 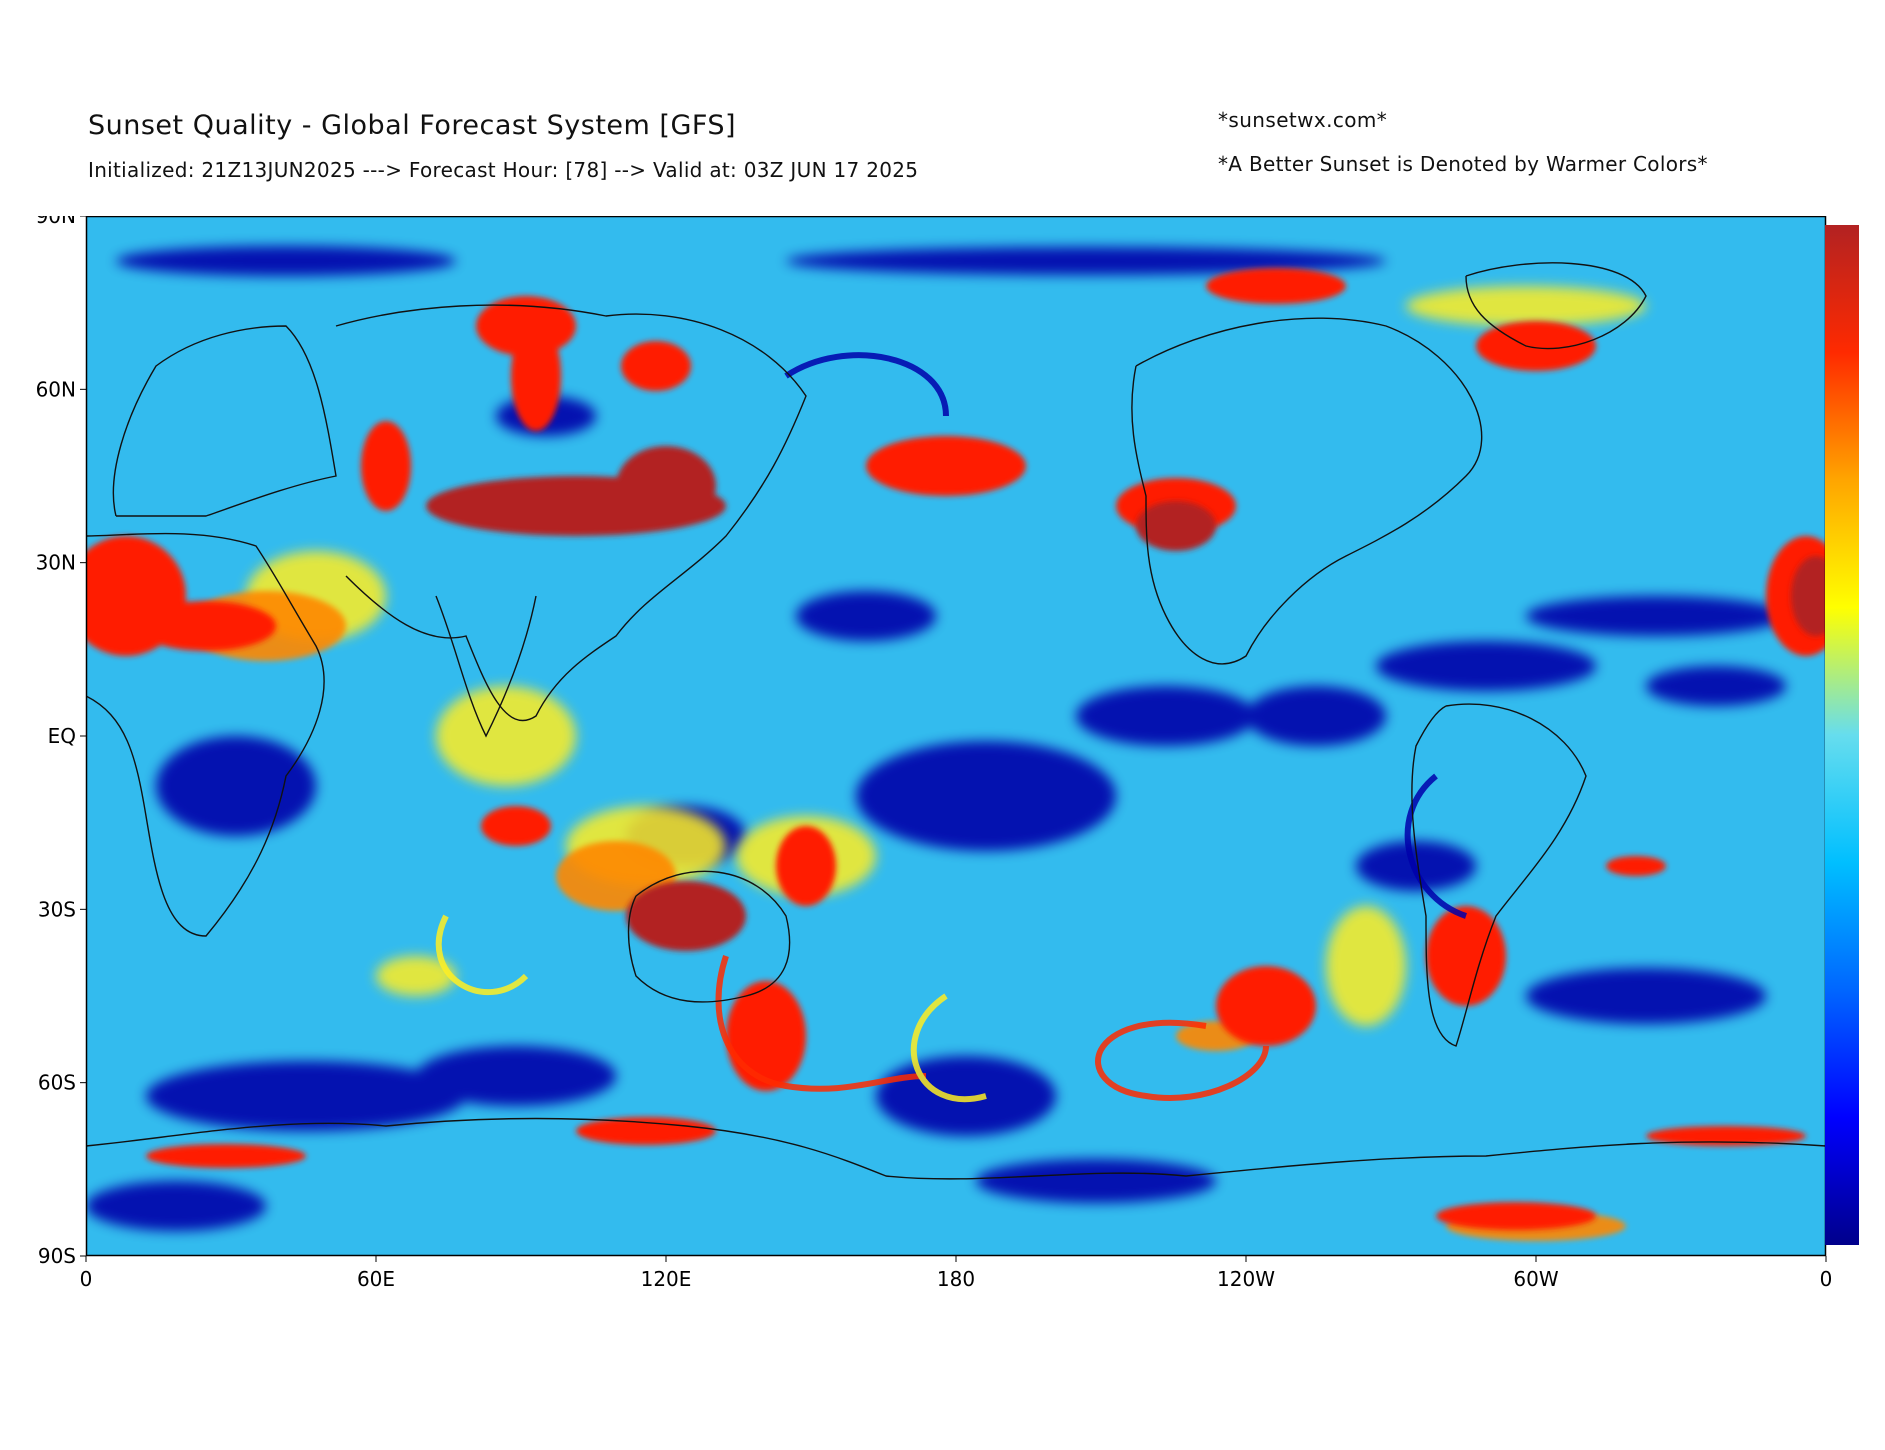 I want to click on y-axis: 90N 60N 30N EQ 30S 60S 90S, so click(x=61, y=742).